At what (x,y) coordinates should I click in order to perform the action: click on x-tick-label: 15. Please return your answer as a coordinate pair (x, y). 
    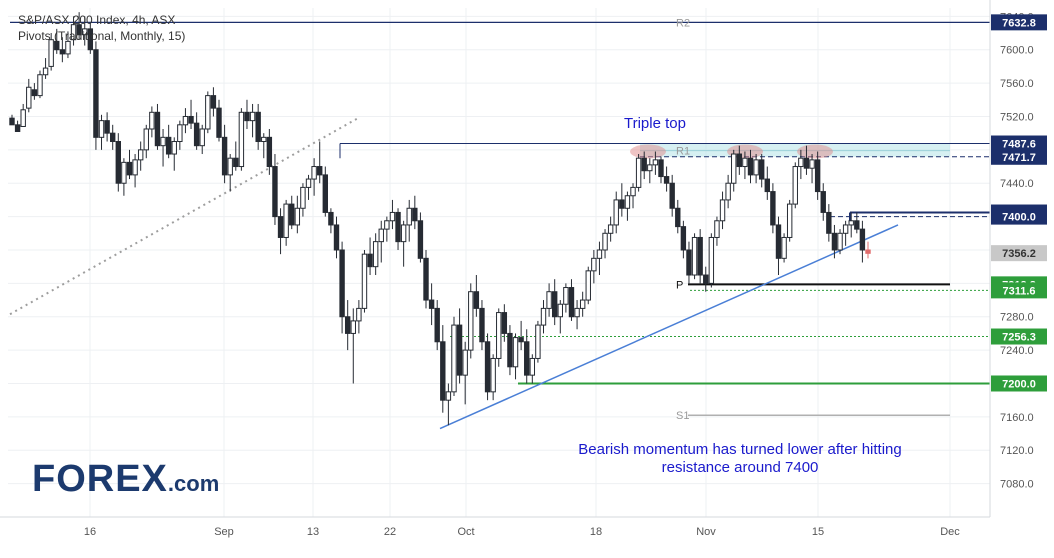
    Looking at the image, I should click on (818, 532).